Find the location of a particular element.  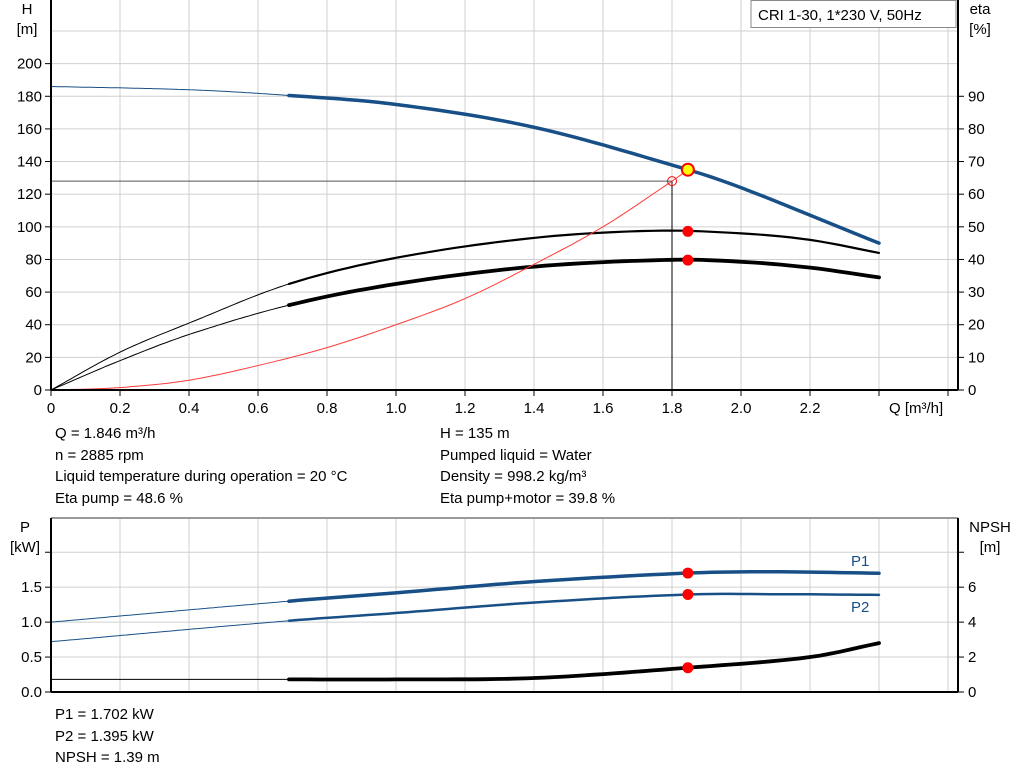

info-density: Density = 998.2 kg/m³ is located at coordinates (513, 476).